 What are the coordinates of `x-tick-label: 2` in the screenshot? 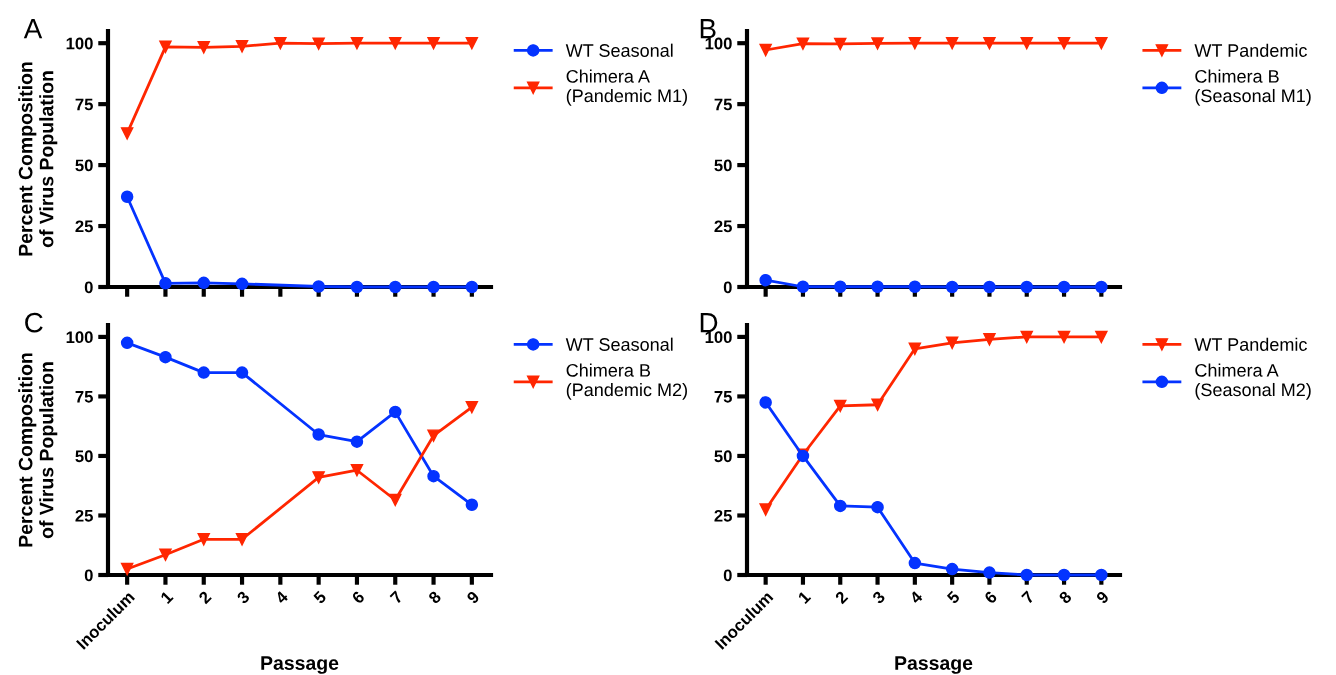 It's located at (204, 597).